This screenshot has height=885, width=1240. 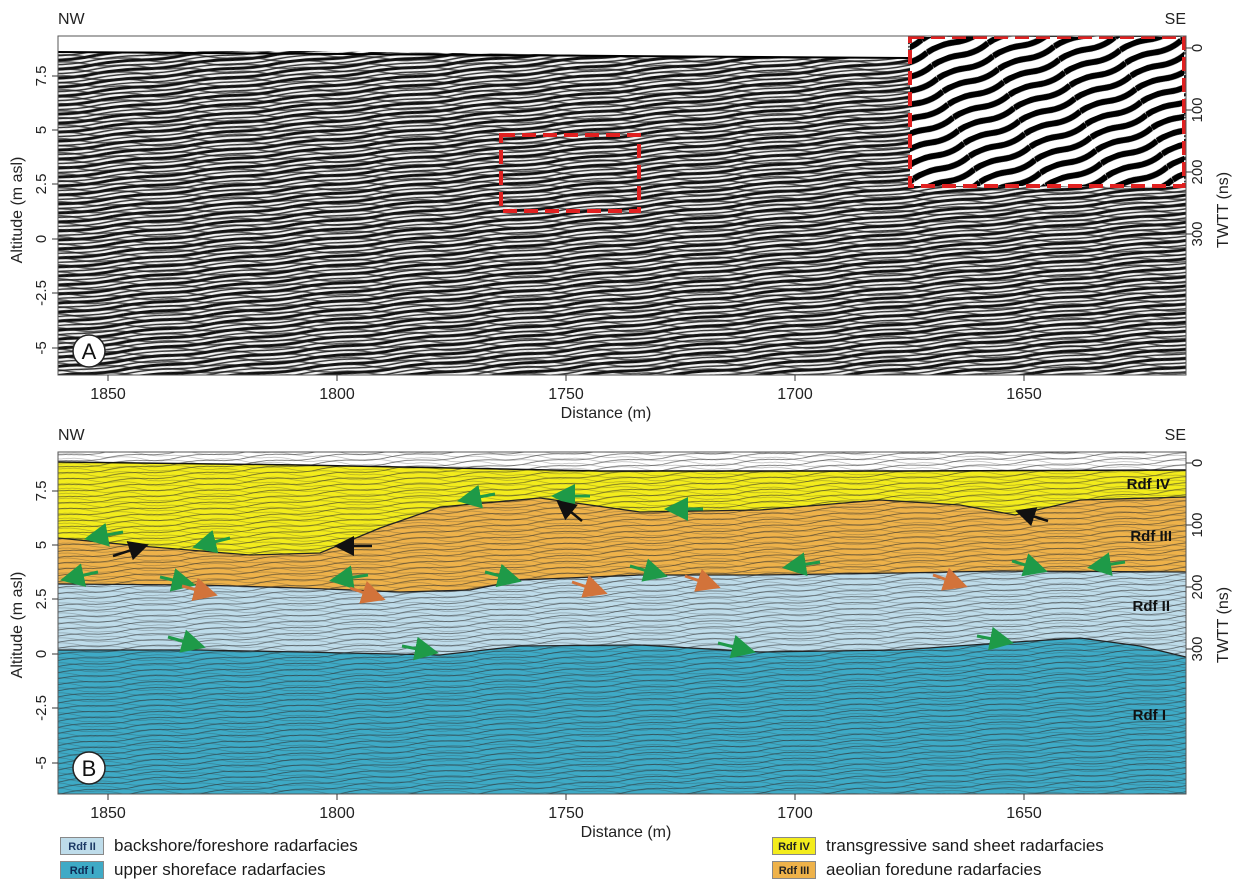 What do you see at coordinates (220, 869) in the screenshot?
I see `legend-text-rdf-i: upper shoreface radarfacies` at bounding box center [220, 869].